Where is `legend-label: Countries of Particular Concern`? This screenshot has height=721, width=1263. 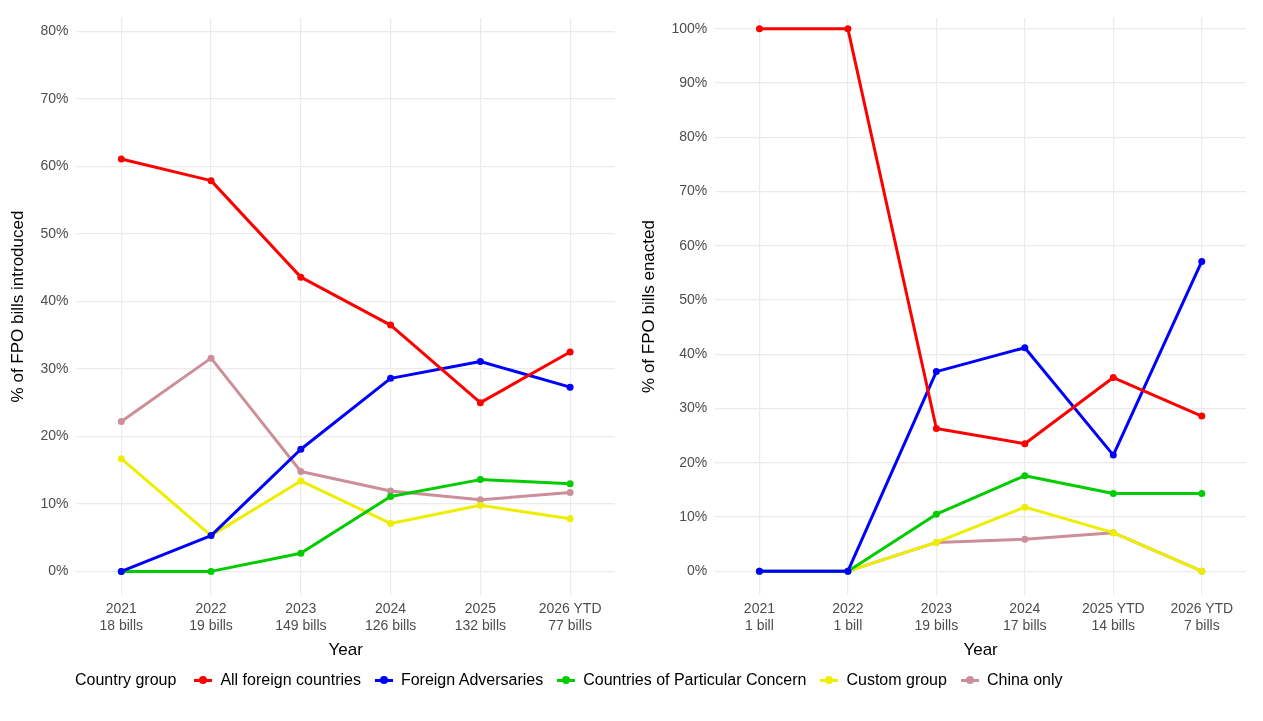 legend-label: Countries of Particular Concern is located at coordinates (695, 680).